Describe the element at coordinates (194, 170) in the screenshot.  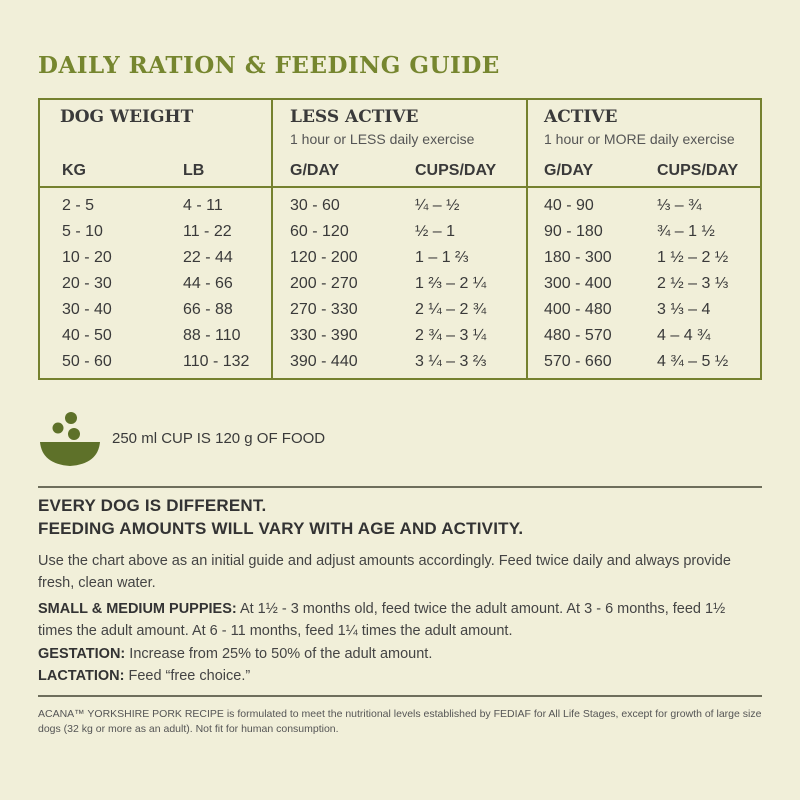
I see `lb-column-header: LB` at that location.